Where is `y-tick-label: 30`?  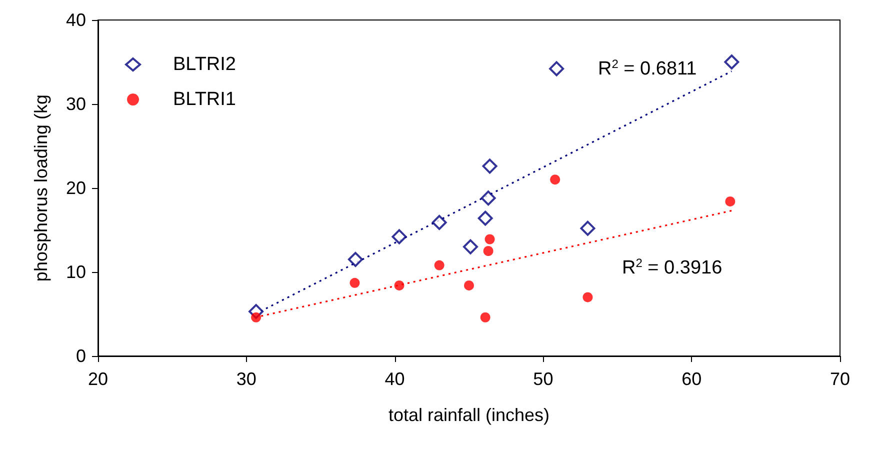
y-tick-label: 30 is located at coordinates (76, 104).